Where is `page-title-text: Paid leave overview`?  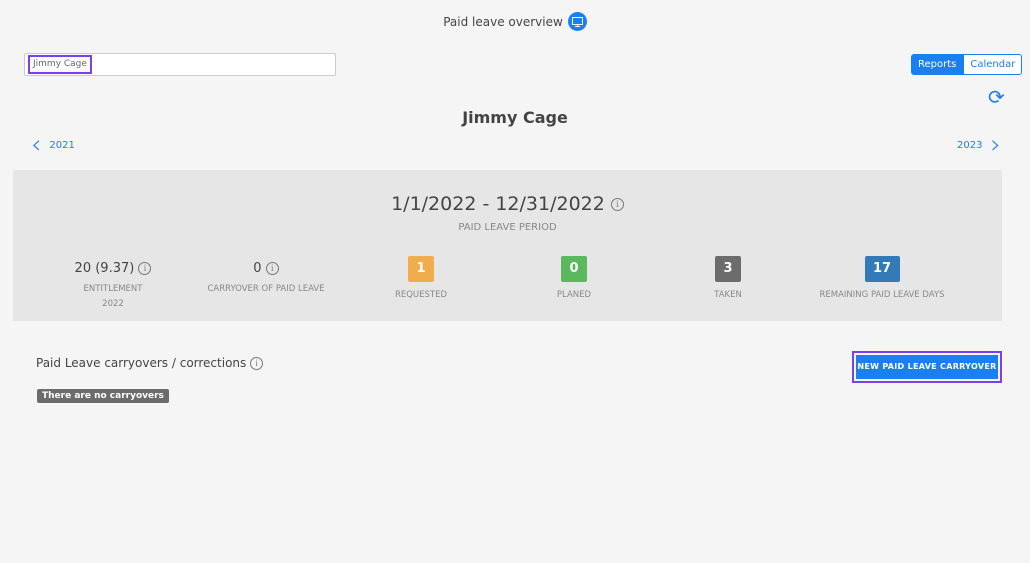
page-title-text: Paid leave overview is located at coordinates (503, 21).